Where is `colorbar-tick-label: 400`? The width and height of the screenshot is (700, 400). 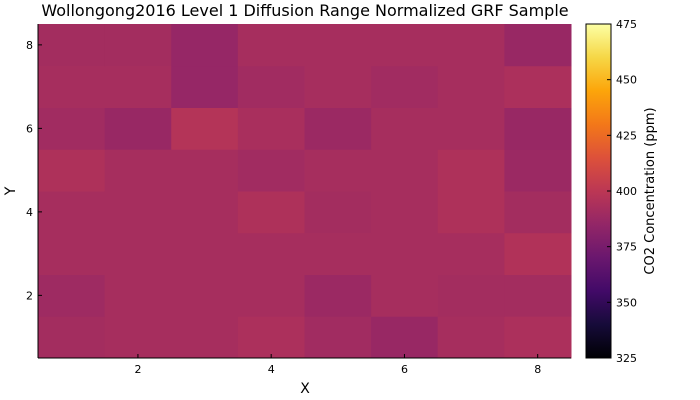 colorbar-tick-label: 400 is located at coordinates (626, 191).